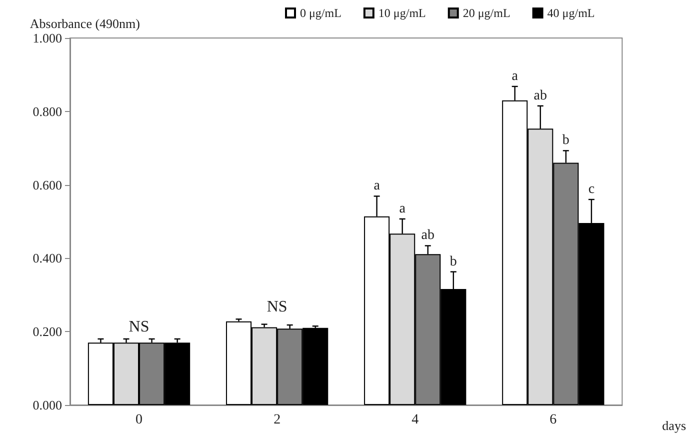 Image resolution: width=689 pixels, height=435 pixels. Describe the element at coordinates (486, 13) in the screenshot. I see `legend-label: 20 μg/mL` at that location.